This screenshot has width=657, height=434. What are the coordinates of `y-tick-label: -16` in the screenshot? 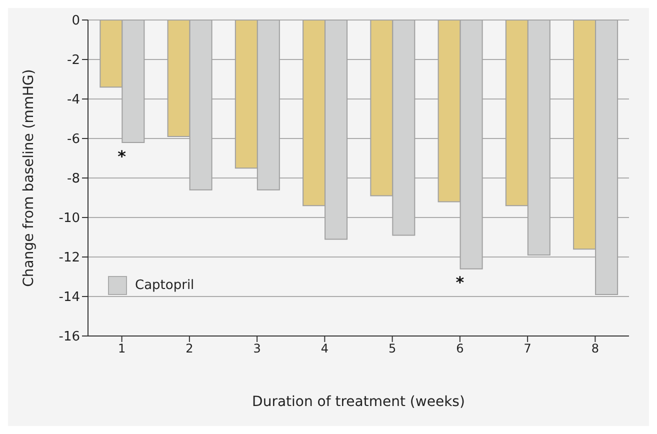 It's located at (69, 337).